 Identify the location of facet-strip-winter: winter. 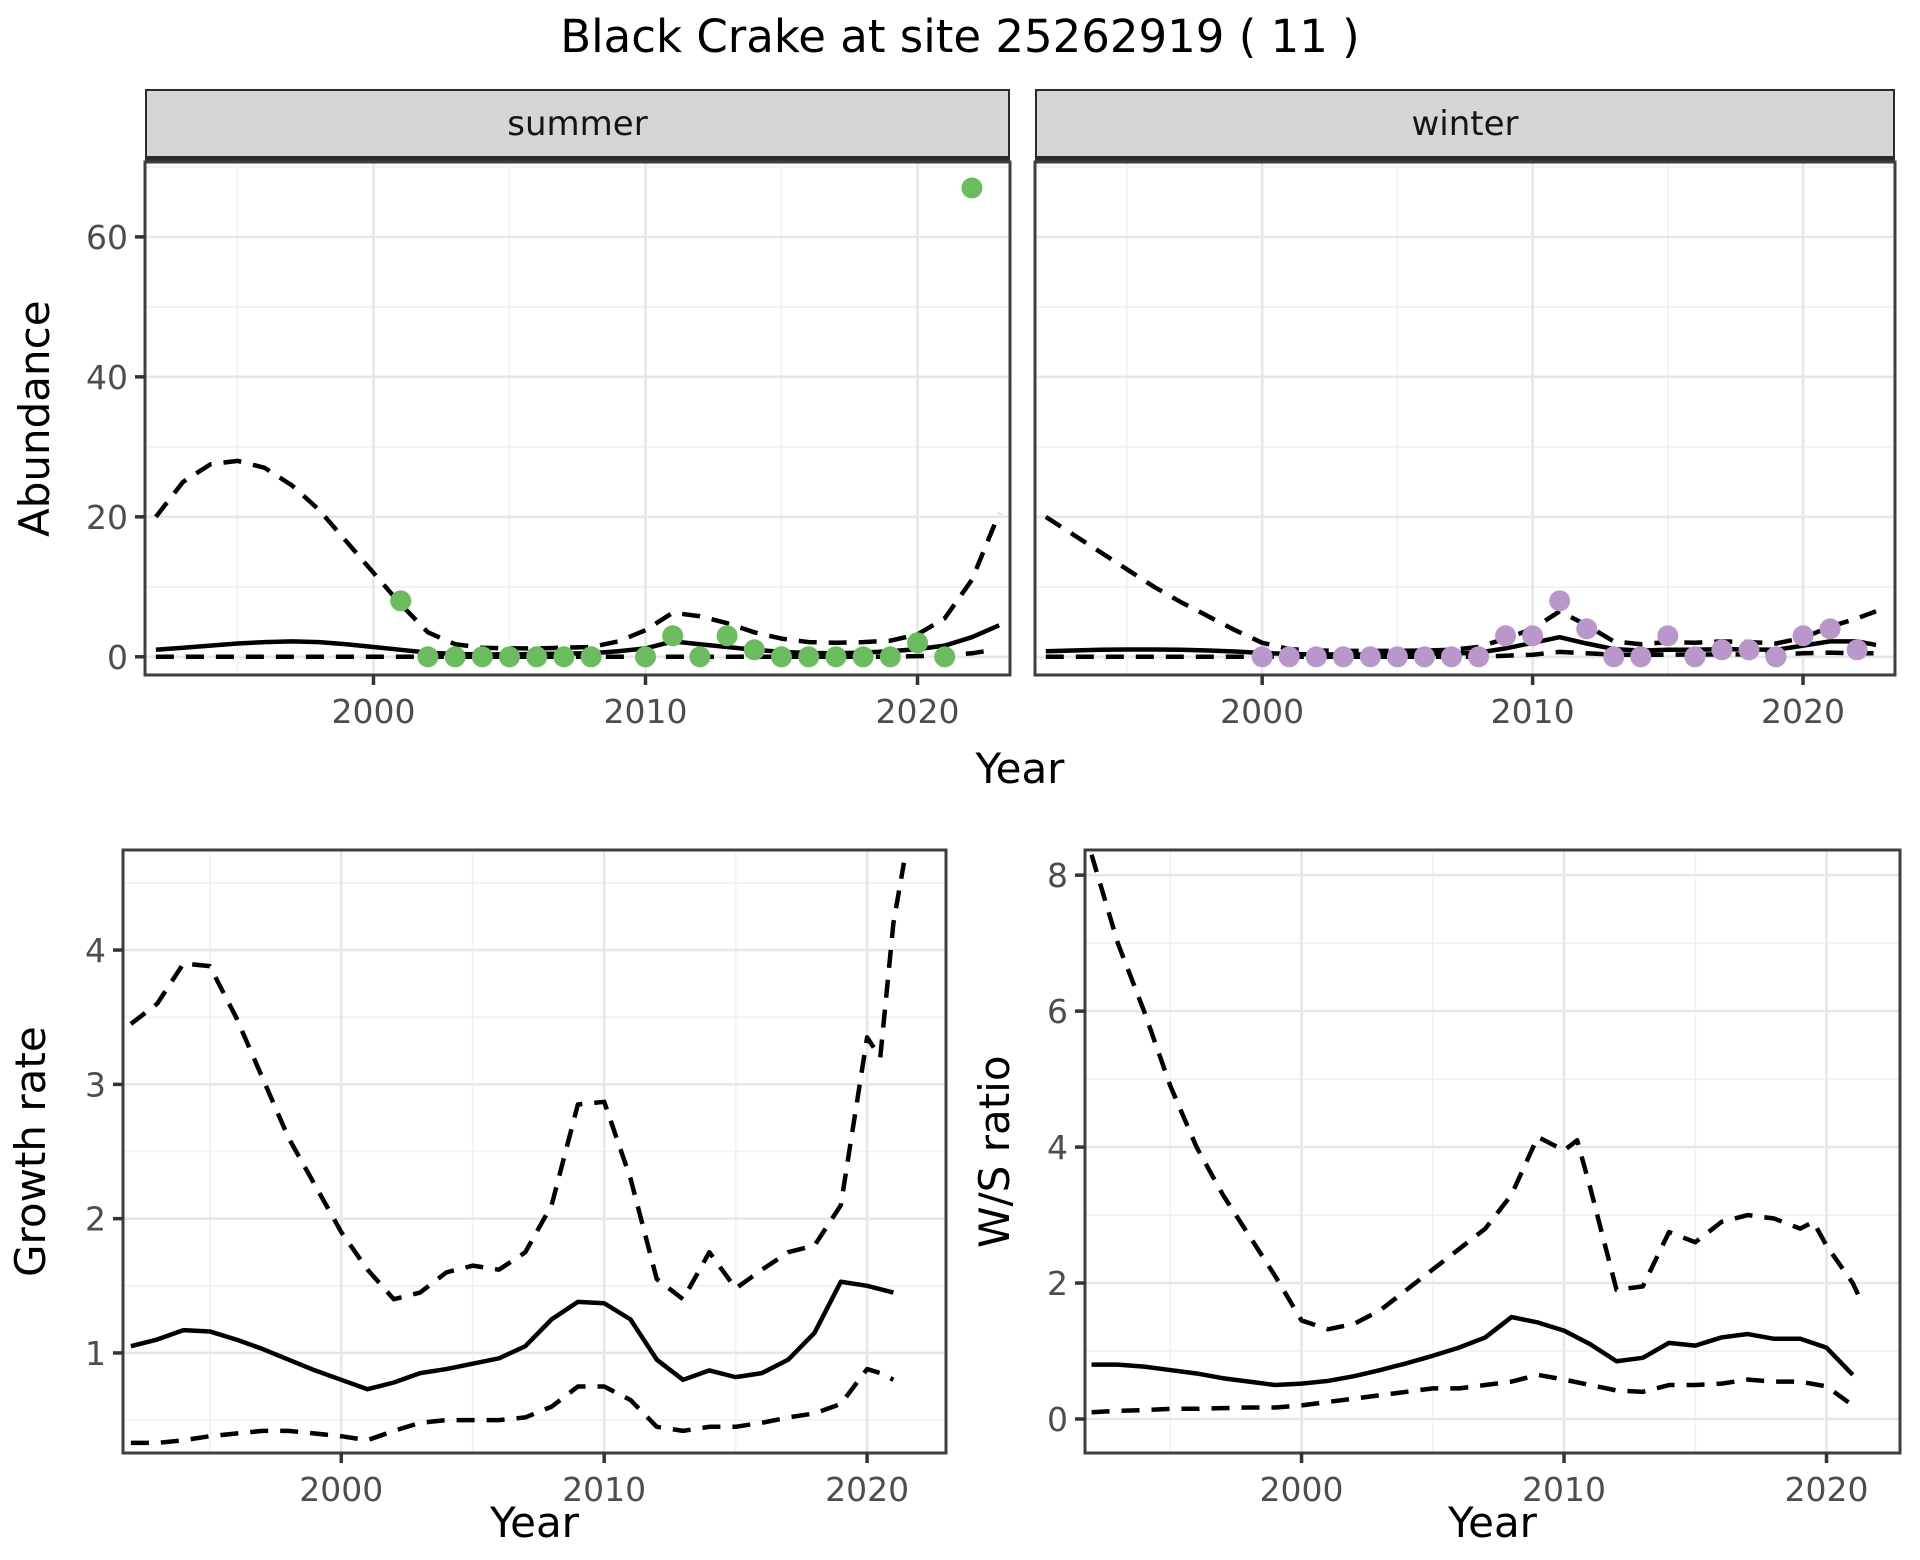
(1465, 125).